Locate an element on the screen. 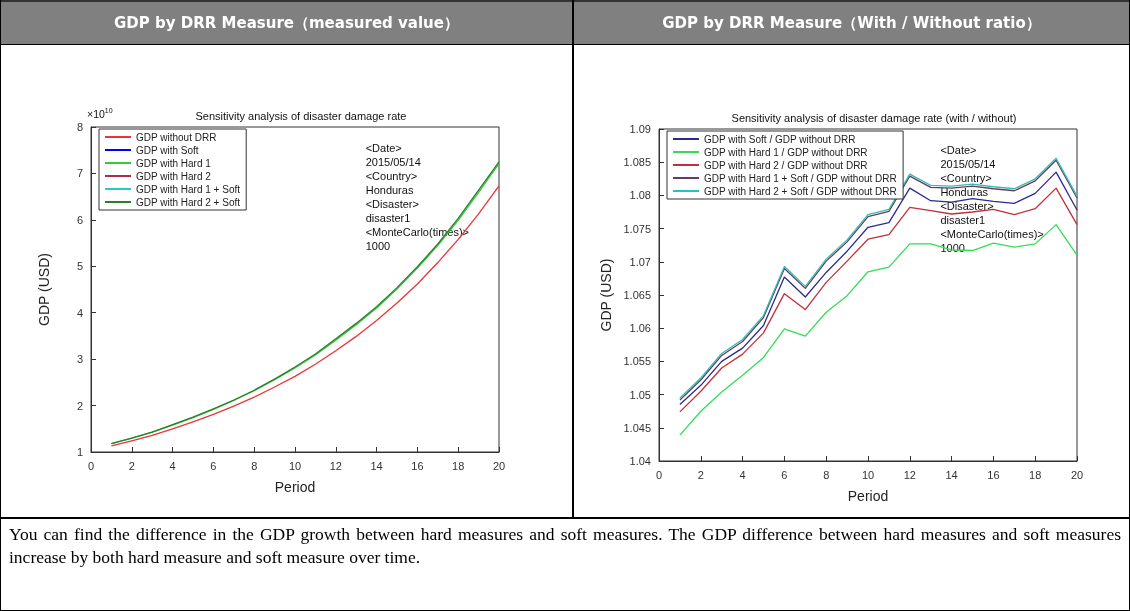  y-tick-label: 1.07 is located at coordinates (640, 261).